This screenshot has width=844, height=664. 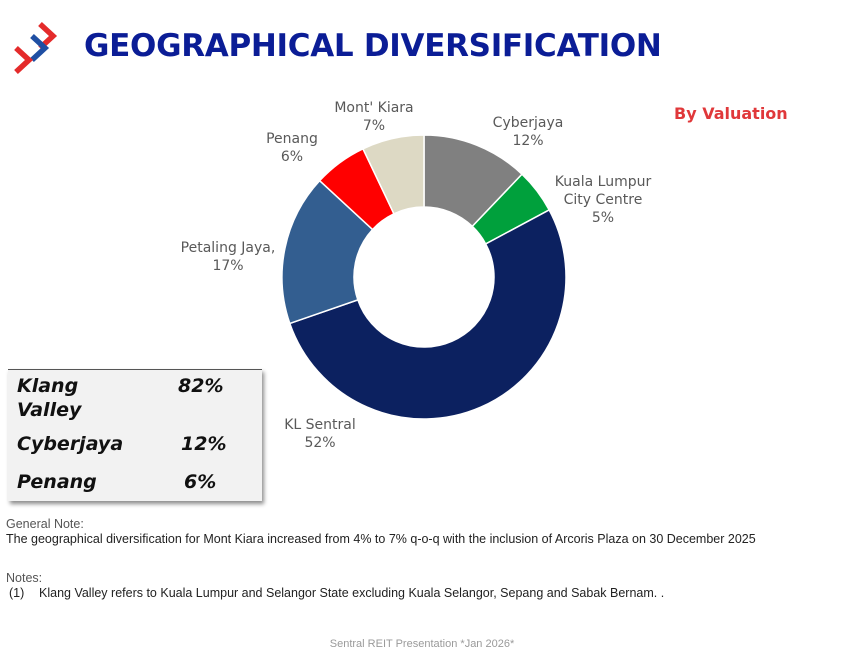 What do you see at coordinates (422, 644) in the screenshot?
I see `footer-text: Sentral REIT Presentation *Jan 2026*` at bounding box center [422, 644].